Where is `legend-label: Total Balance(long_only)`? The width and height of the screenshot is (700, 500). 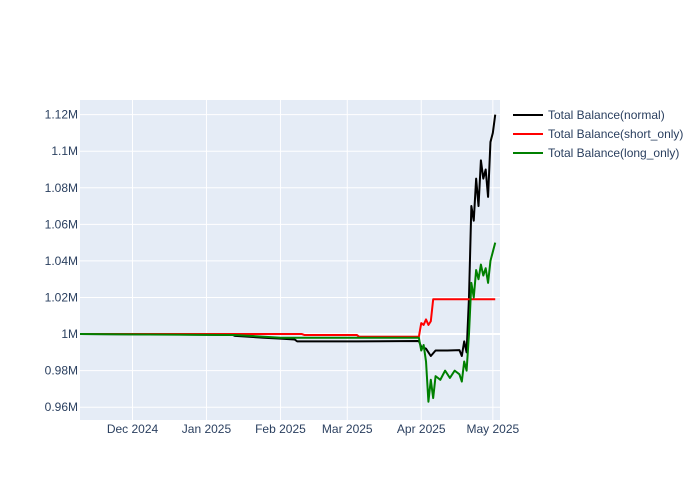
legend-label: Total Balance(long_only) is located at coordinates (613, 153).